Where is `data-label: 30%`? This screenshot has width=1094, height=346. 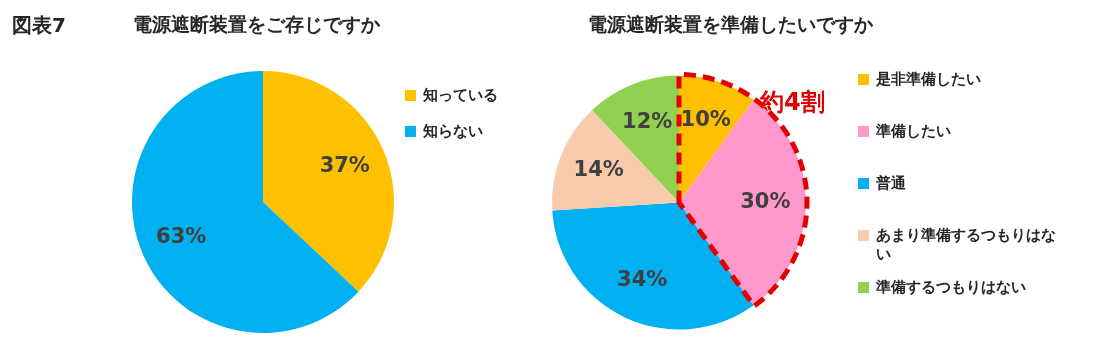 data-label: 30% is located at coordinates (765, 200).